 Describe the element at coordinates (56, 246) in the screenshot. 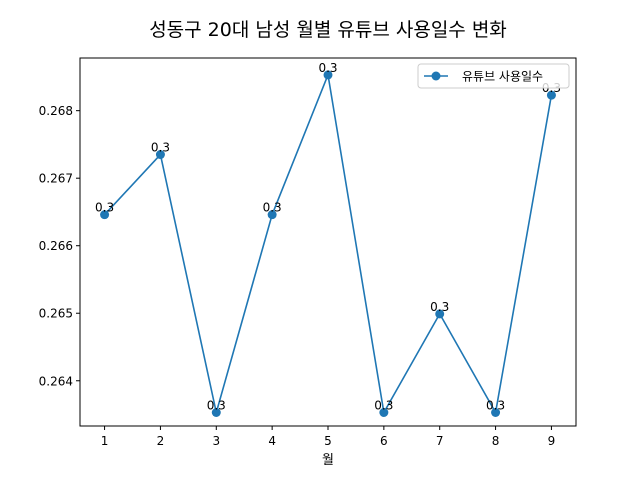

I see `y-tick-label-2: 0.266` at that location.